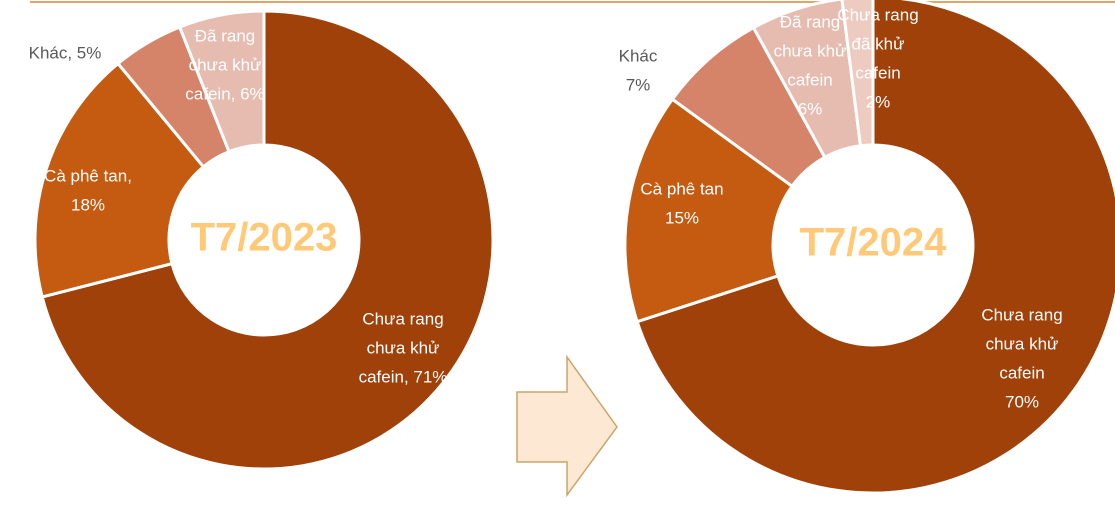 The height and width of the screenshot is (505, 1115). What do you see at coordinates (681, 188) in the screenshot?
I see `data-label: Cà phê tan` at bounding box center [681, 188].